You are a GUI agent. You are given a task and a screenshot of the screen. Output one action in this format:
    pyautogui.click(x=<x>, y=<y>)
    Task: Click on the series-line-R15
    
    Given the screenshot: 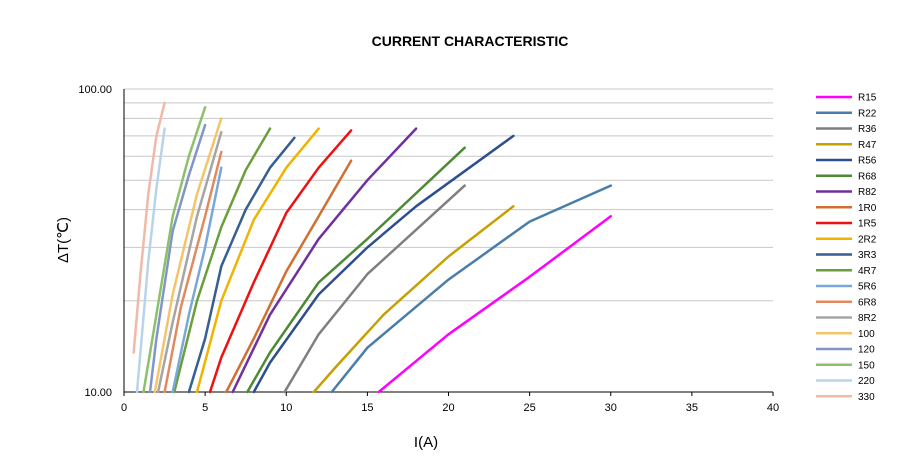 What is the action you would take?
    pyautogui.click(x=495, y=304)
    